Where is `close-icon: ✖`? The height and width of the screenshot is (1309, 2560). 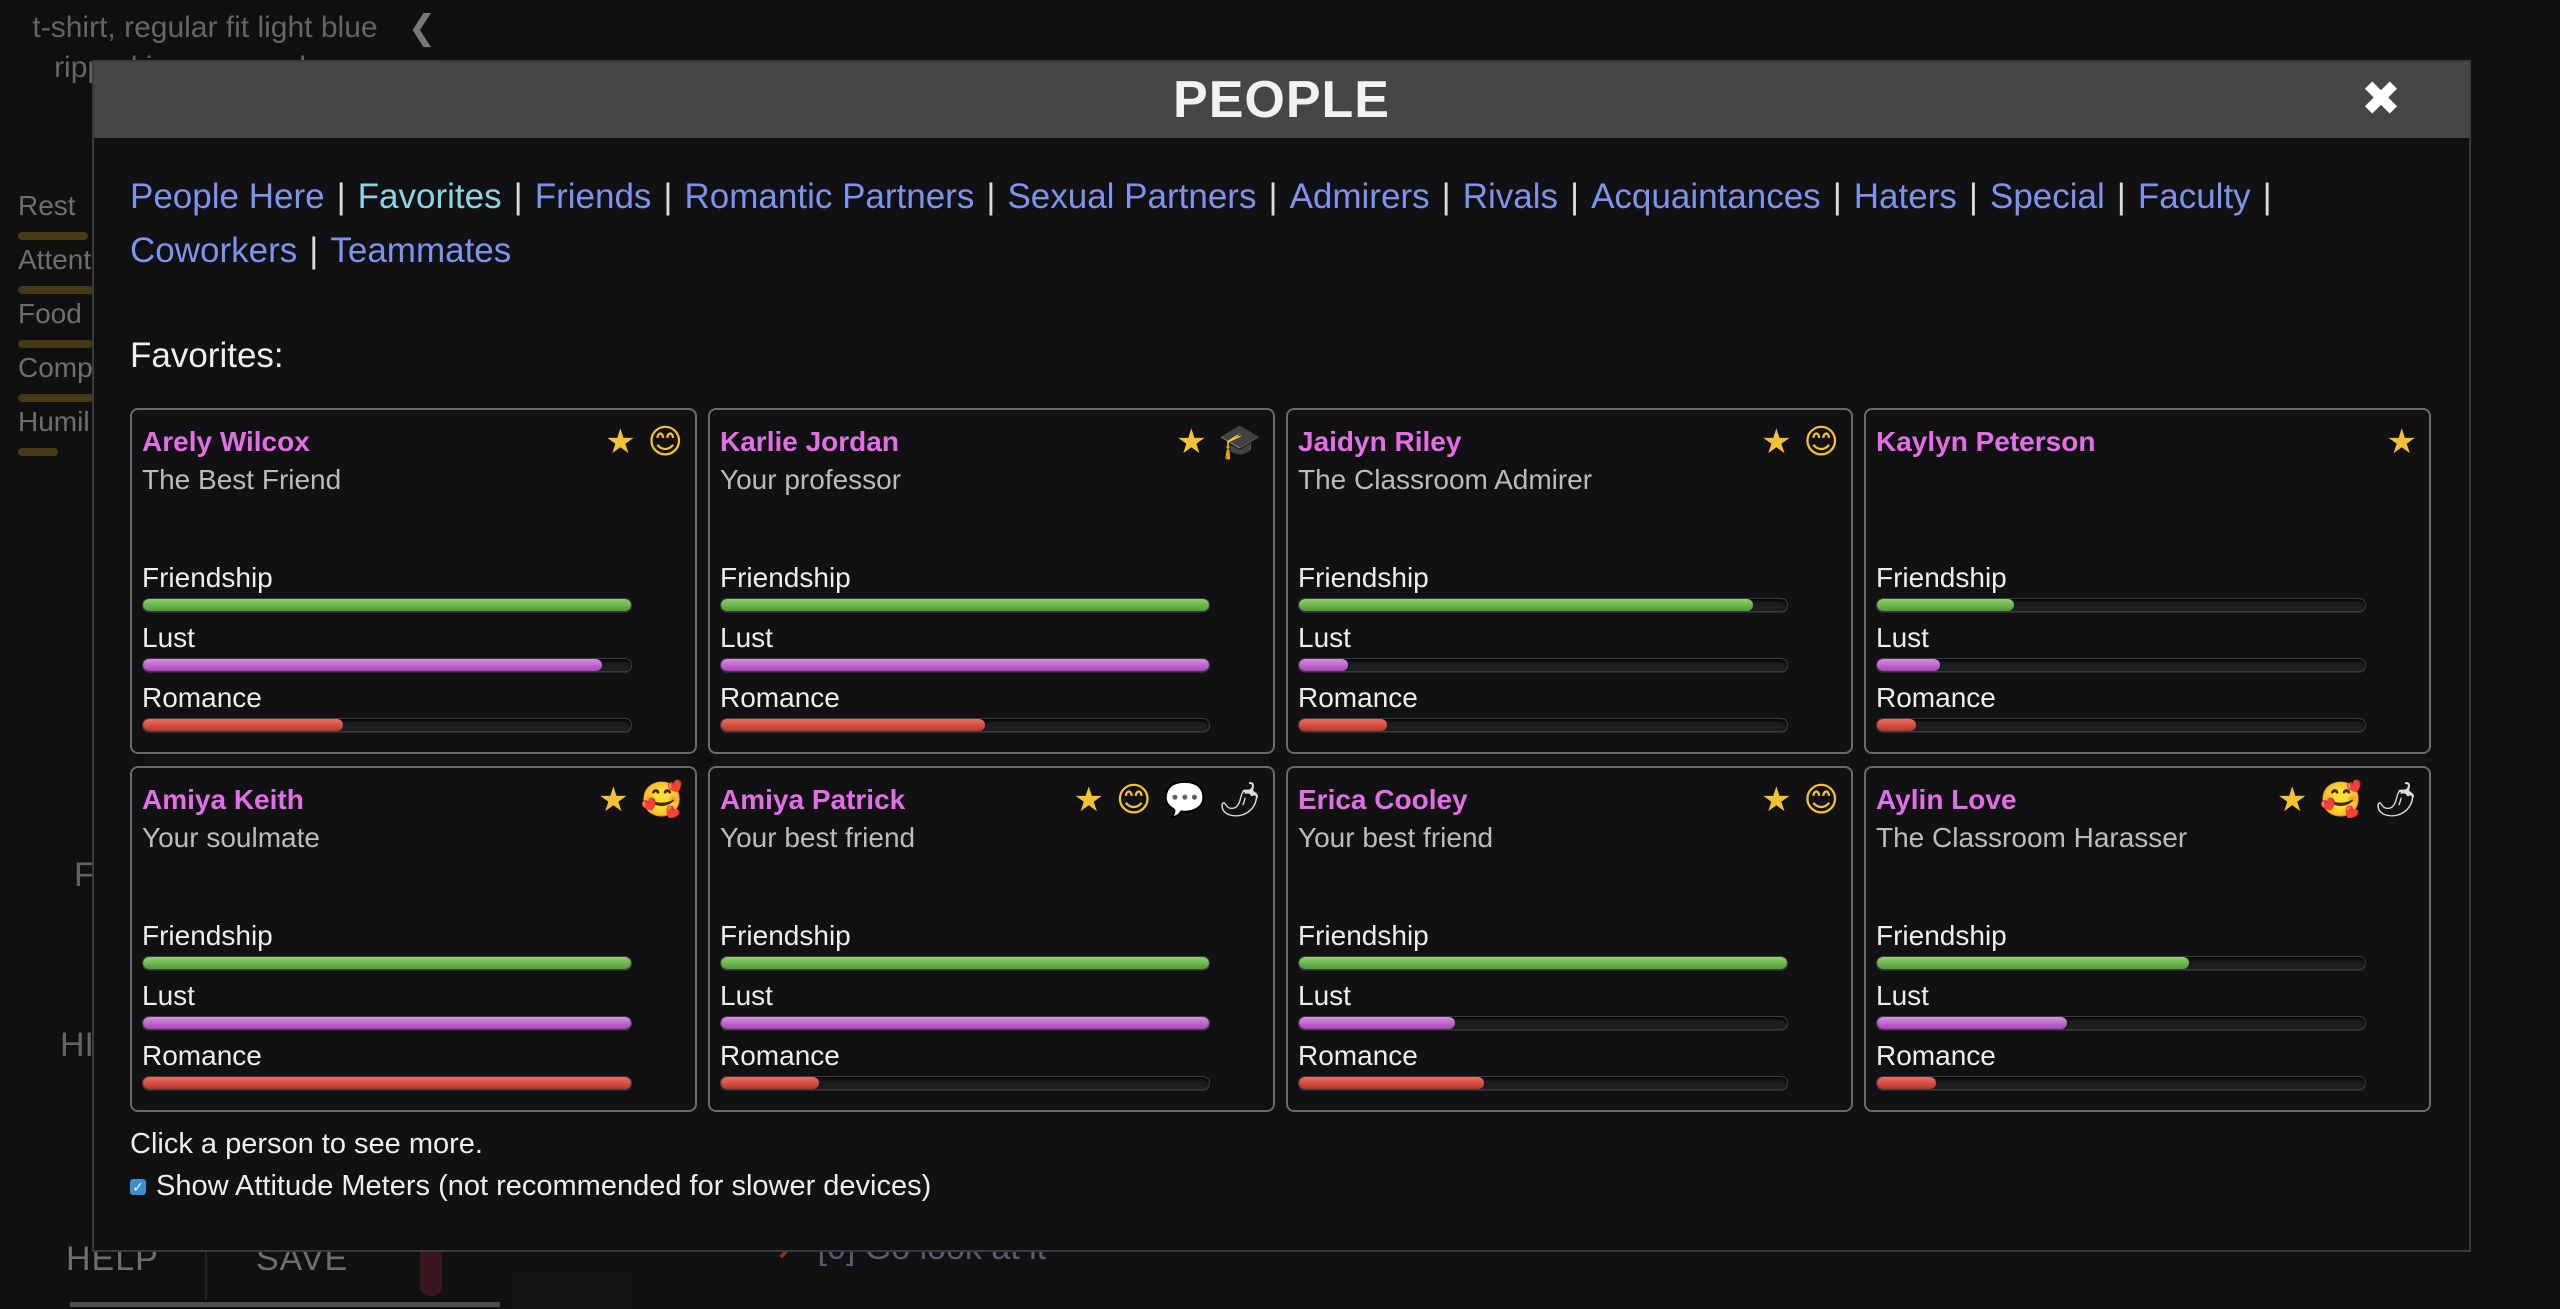 close-icon: ✖ is located at coordinates (2381, 99).